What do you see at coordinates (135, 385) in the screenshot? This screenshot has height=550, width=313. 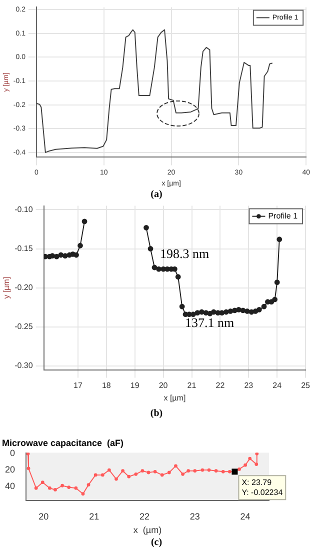 I see `x-tick-label: 19` at bounding box center [135, 385].